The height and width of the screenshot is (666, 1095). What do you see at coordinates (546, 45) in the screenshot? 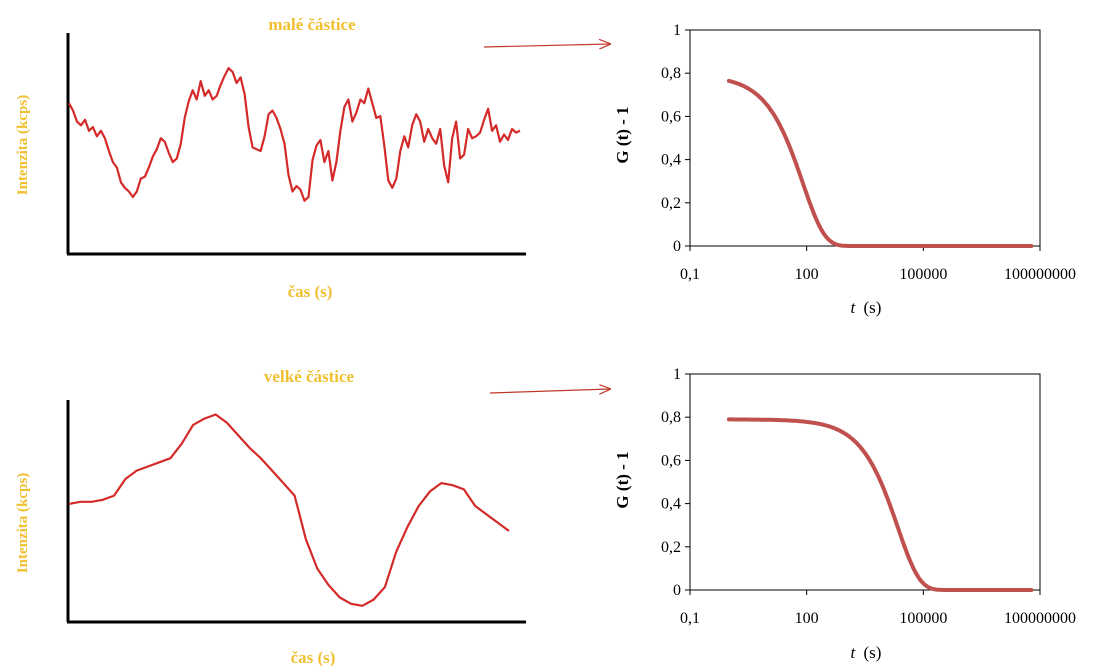
I see `arrow-top` at bounding box center [546, 45].